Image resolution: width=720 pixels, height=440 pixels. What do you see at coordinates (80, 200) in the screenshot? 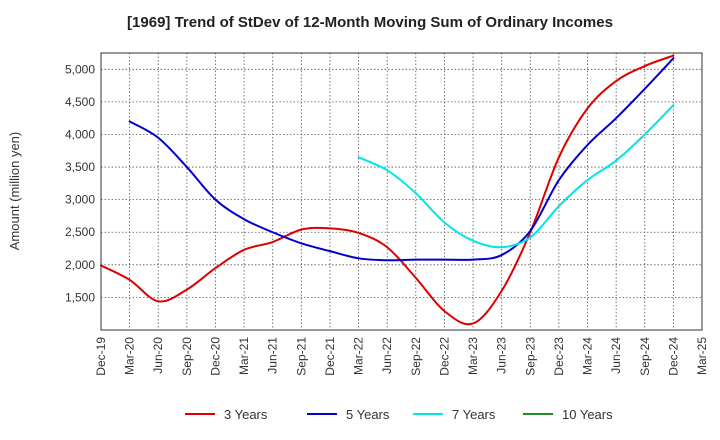
I see `y-tick-label: 3,000` at bounding box center [80, 200].